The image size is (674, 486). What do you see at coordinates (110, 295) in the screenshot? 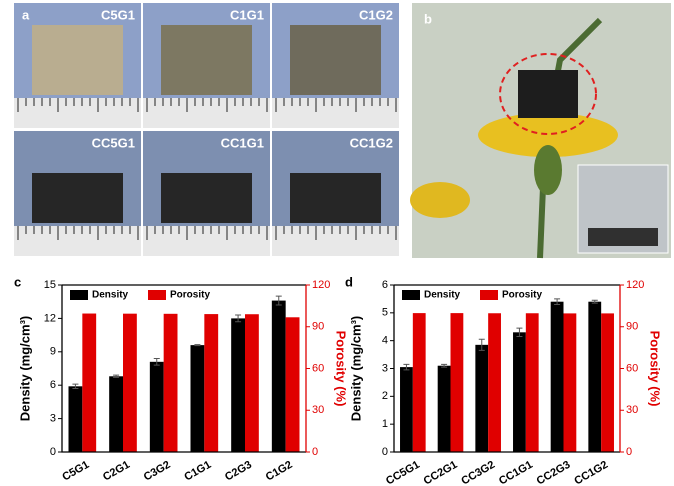
I see `legend-label: Density` at bounding box center [110, 295].